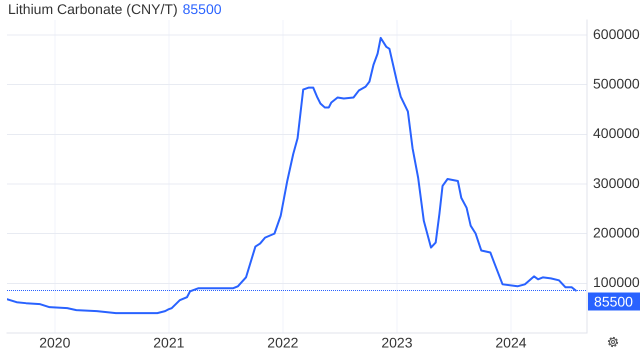 Image resolution: width=640 pixels, height=355 pixels. Describe the element at coordinates (202, 8) in the screenshot. I see `text: 85500` at that location.